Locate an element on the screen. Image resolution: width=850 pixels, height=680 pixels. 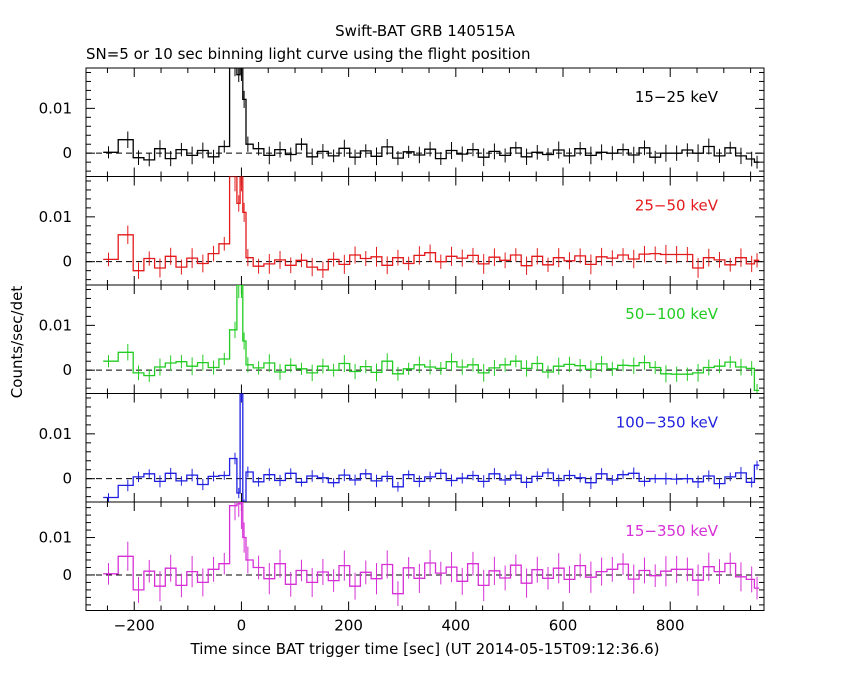
band-label: 100−350 keV is located at coordinates (667, 423).